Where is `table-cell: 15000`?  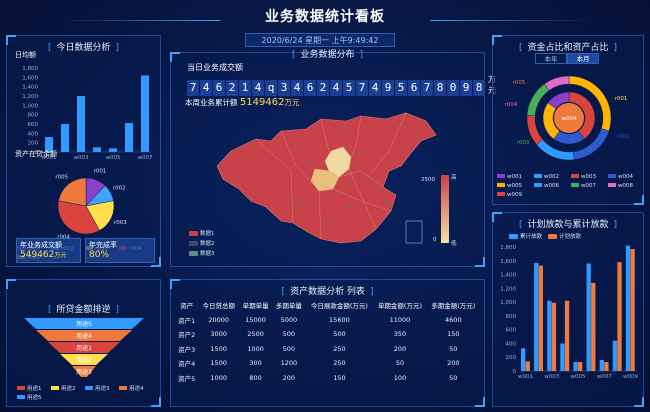
table-cell: 15000 is located at coordinates (255, 319).